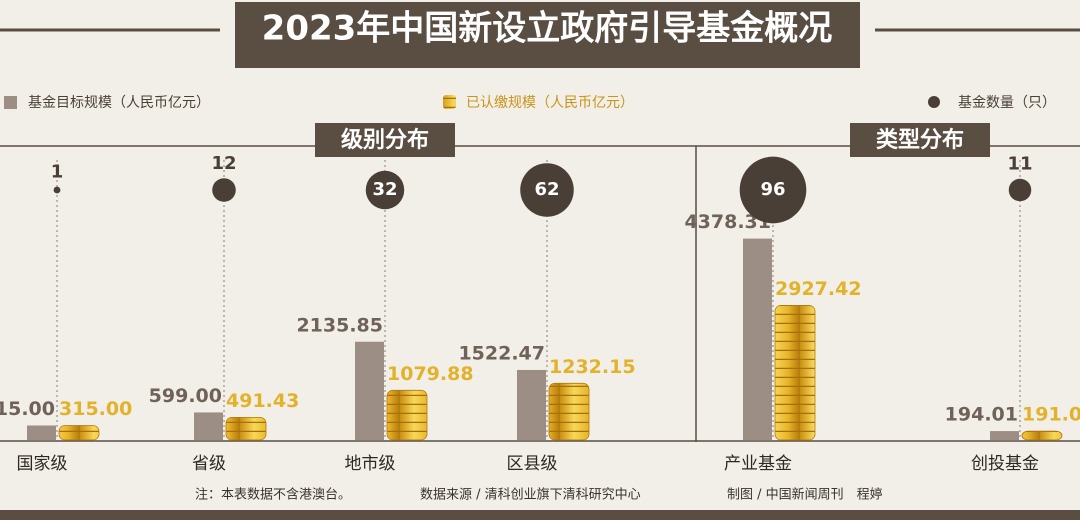  Describe the element at coordinates (430, 374) in the screenshot. I see `subscribed-label: 1079.88` at that location.